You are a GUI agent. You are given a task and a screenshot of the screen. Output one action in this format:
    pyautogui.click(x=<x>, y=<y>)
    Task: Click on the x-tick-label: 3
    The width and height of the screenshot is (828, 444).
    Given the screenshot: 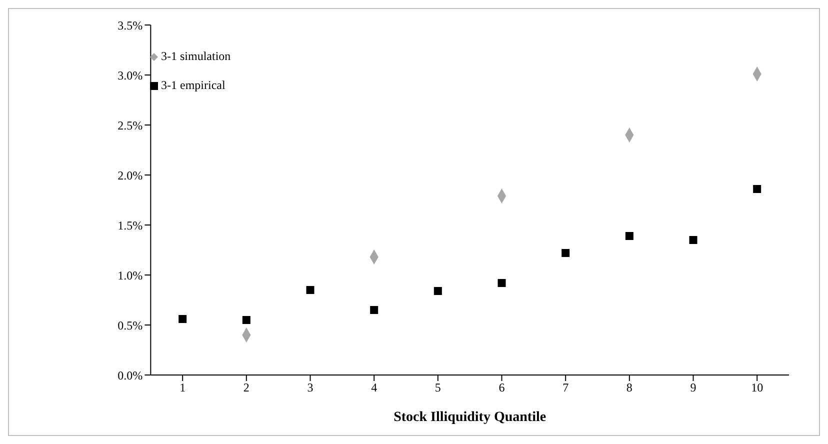 What is the action you would take?
    pyautogui.click(x=310, y=387)
    